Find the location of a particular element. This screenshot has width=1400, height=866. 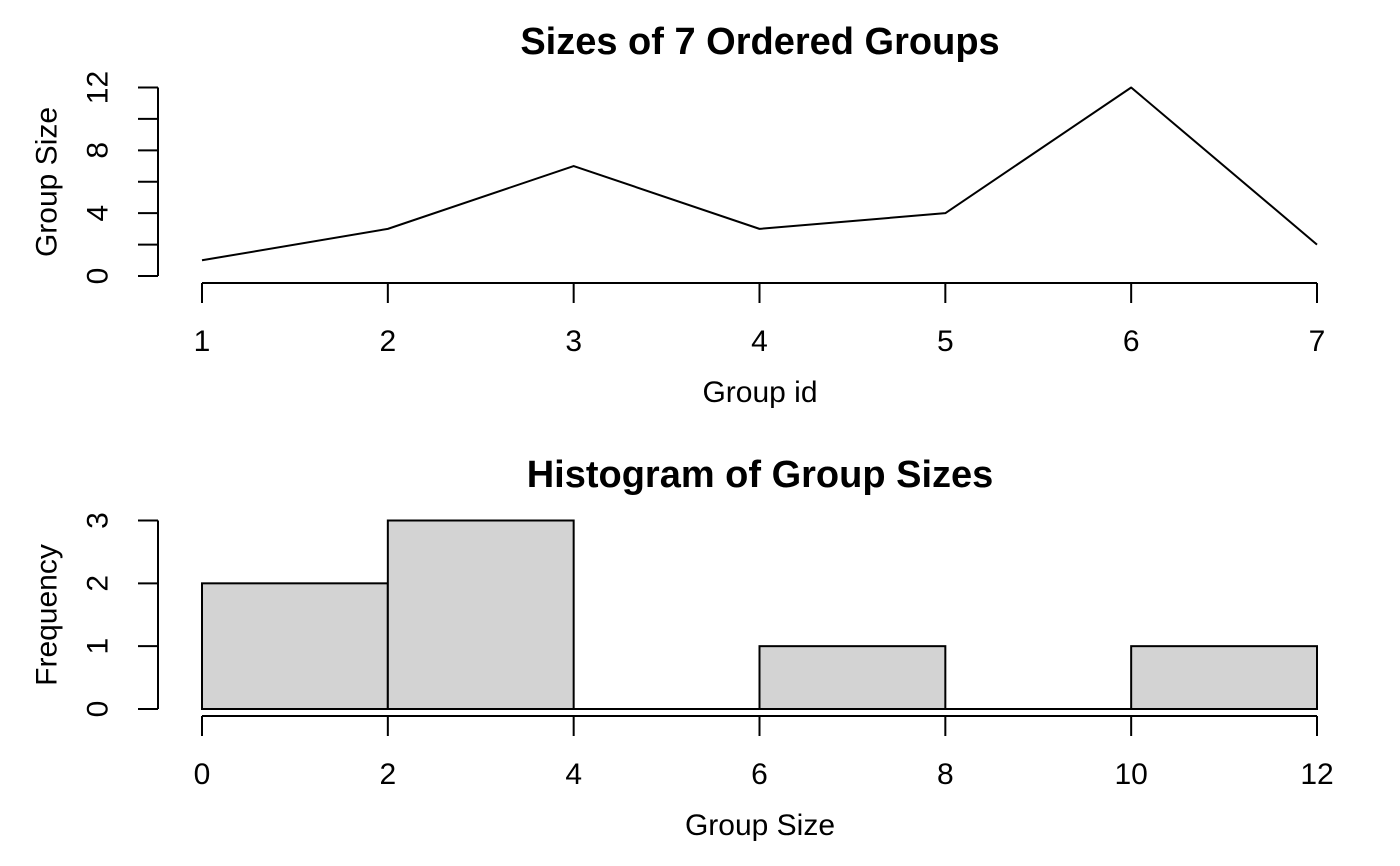

y-tick-label: 8 is located at coordinates (98, 150).